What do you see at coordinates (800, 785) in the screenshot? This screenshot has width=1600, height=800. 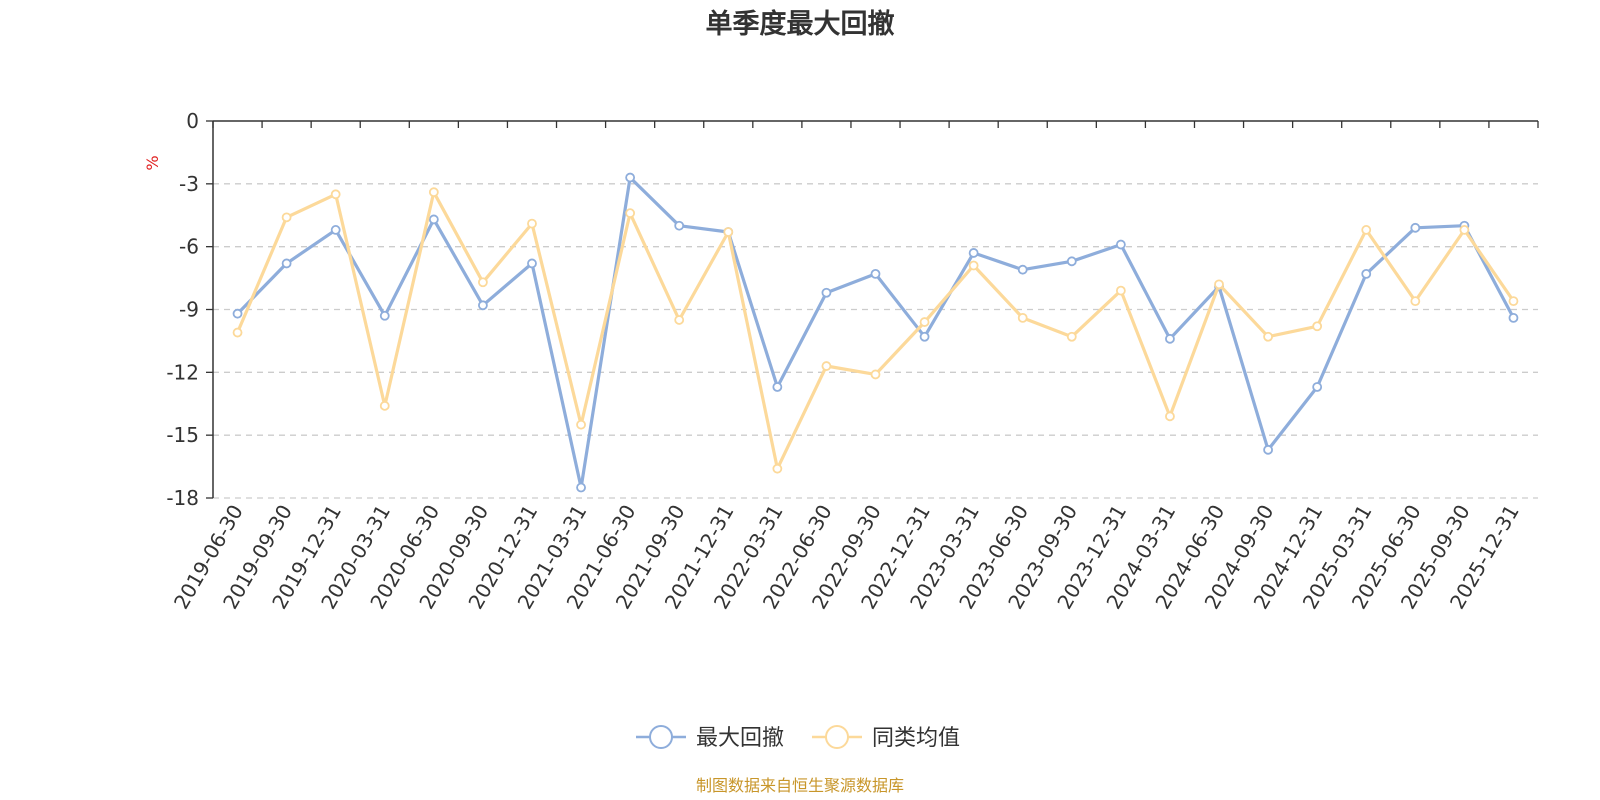 I see `source-note: 制图数据来自恒生聚源数据库` at bounding box center [800, 785].